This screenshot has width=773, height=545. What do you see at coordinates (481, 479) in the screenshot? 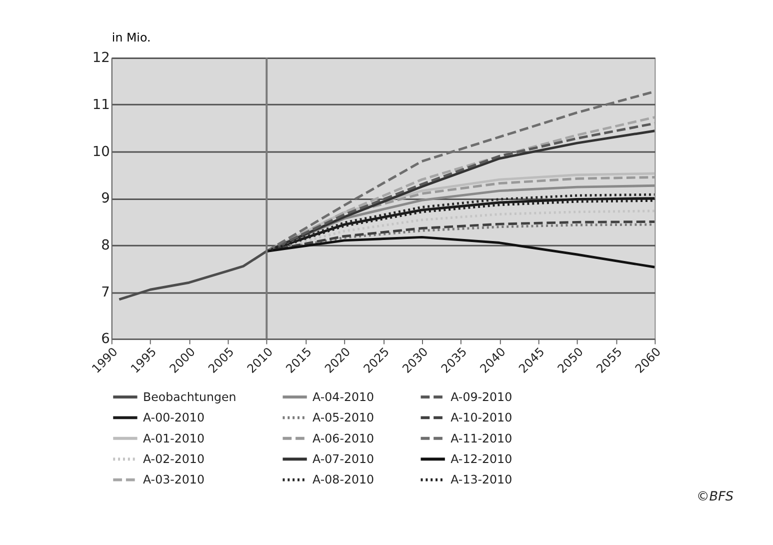
I see `legend-label: A-13-2010` at bounding box center [481, 479].